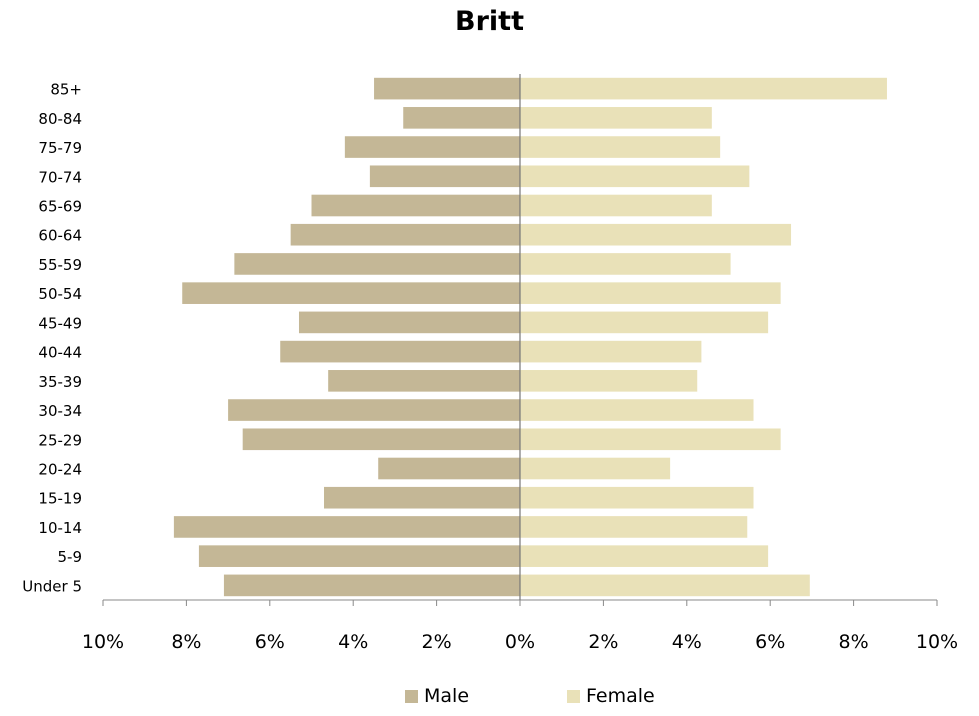 This screenshot has width=979, height=716. Describe the element at coordinates (66, 90) in the screenshot. I see `category-label: 85+` at that location.